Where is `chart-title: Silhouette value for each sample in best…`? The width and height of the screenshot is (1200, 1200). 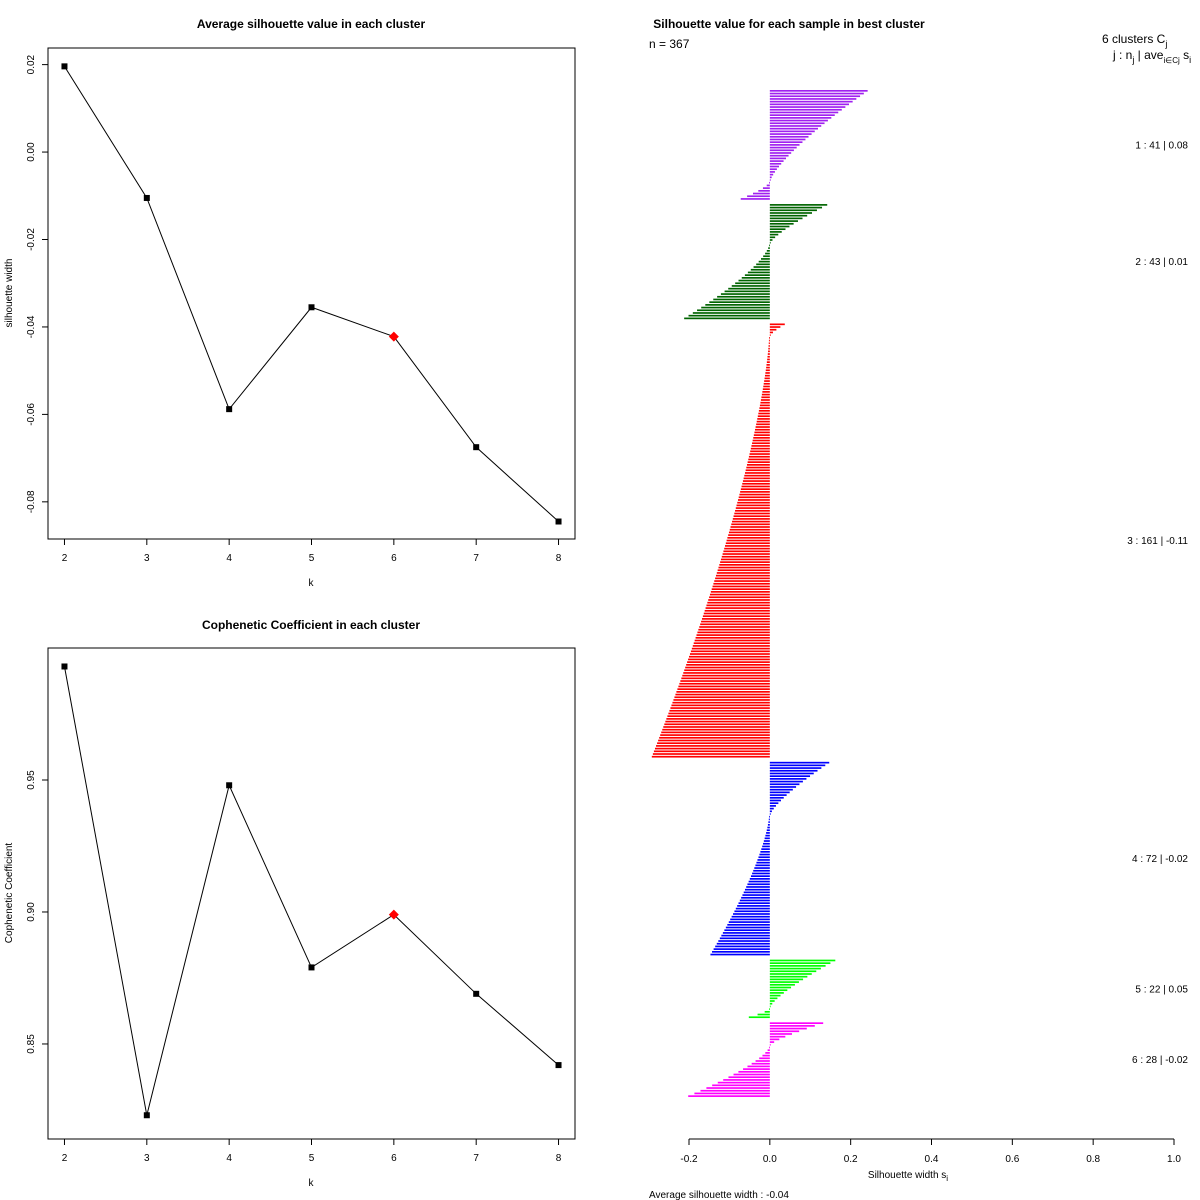 chart-title: Silhouette value for each sample in best… is located at coordinates (789, 24).